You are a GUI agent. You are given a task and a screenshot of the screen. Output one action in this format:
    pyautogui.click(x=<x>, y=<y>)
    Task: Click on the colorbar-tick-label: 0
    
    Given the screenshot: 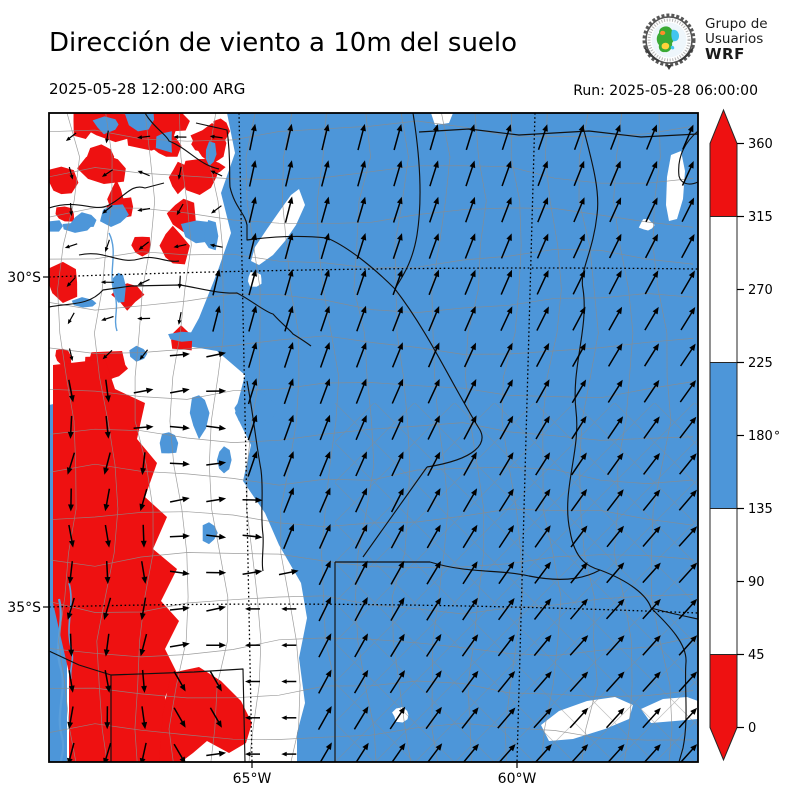 What is the action you would take?
    pyautogui.click(x=752, y=728)
    